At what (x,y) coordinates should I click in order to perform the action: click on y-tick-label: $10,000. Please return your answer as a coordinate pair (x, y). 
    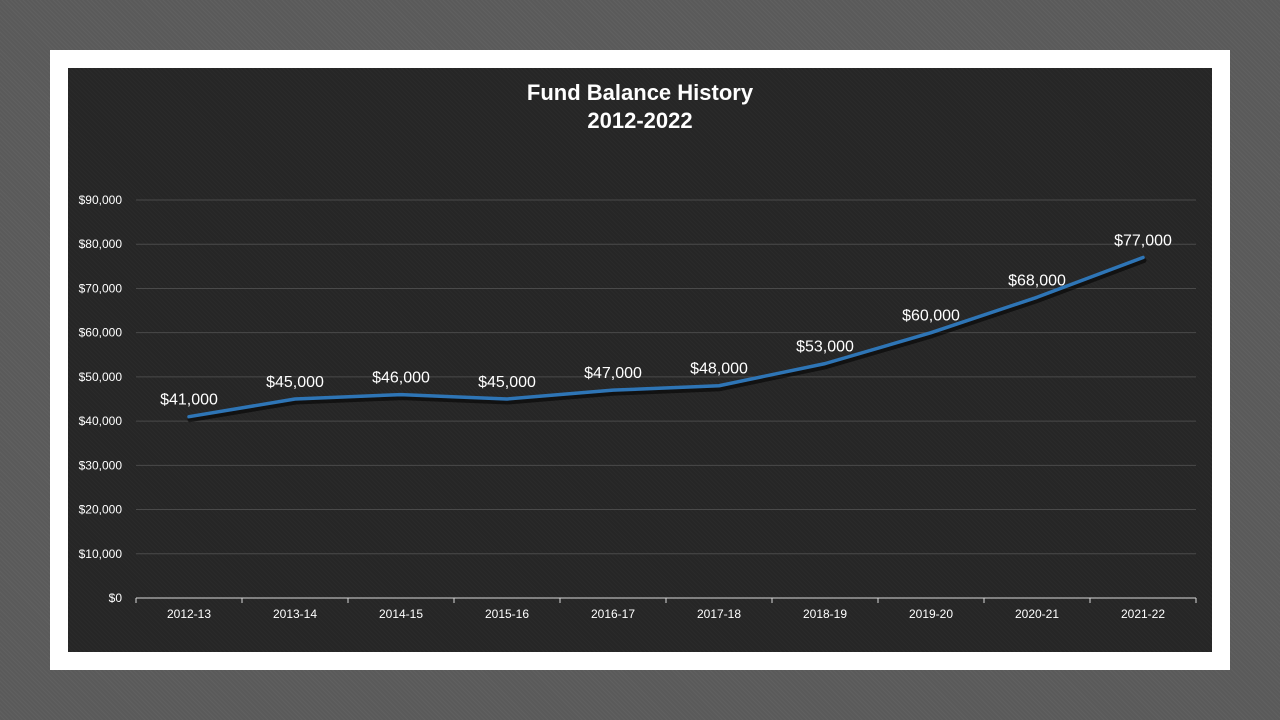
    Looking at the image, I should click on (101, 554).